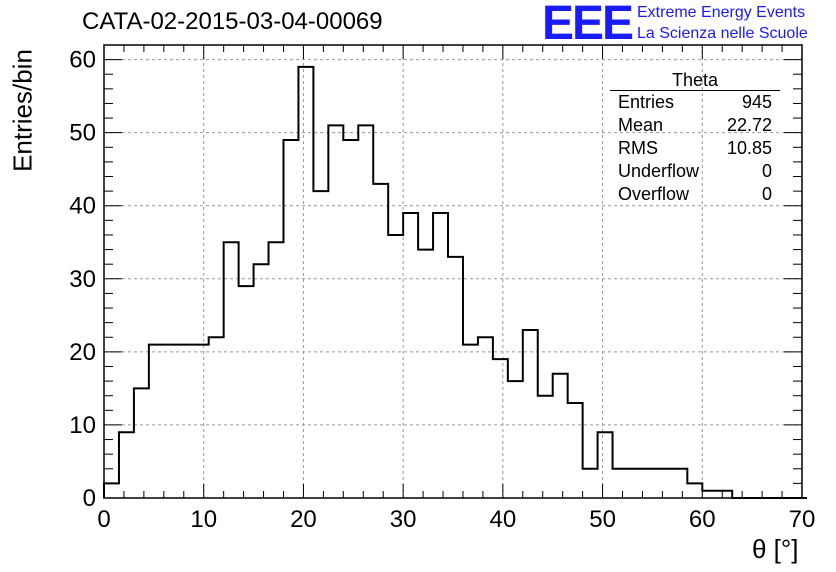  I want to click on stats-row-mean: Mean 22.72, so click(695, 125).